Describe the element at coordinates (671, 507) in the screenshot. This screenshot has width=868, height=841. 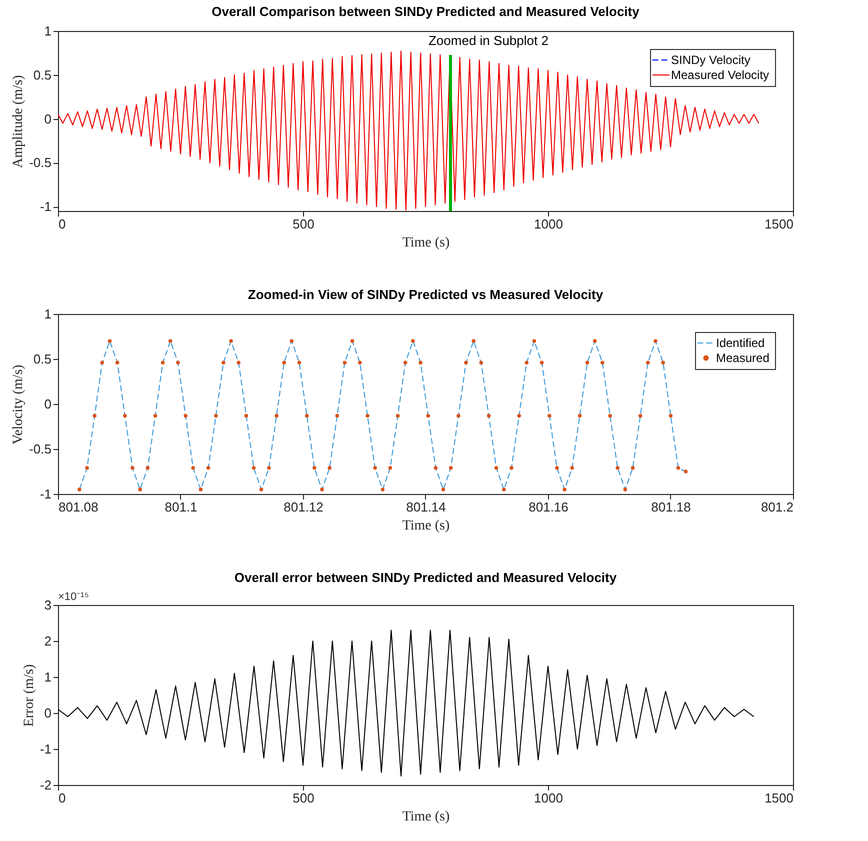
I see `x-tick-label: 801.18` at that location.